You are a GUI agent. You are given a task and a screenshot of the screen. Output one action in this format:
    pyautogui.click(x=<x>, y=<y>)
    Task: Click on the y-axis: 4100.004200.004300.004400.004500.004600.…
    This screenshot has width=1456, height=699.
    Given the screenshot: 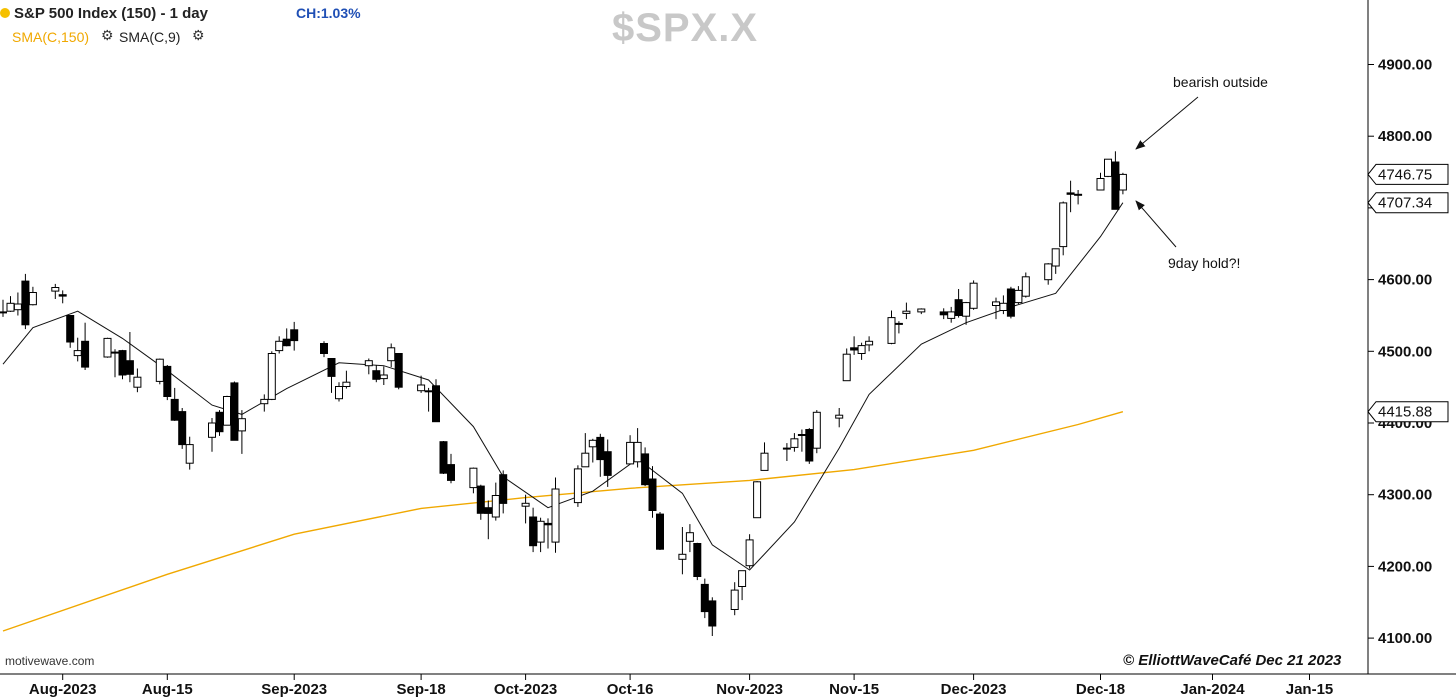 What is the action you would take?
    pyautogui.click(x=1400, y=352)
    